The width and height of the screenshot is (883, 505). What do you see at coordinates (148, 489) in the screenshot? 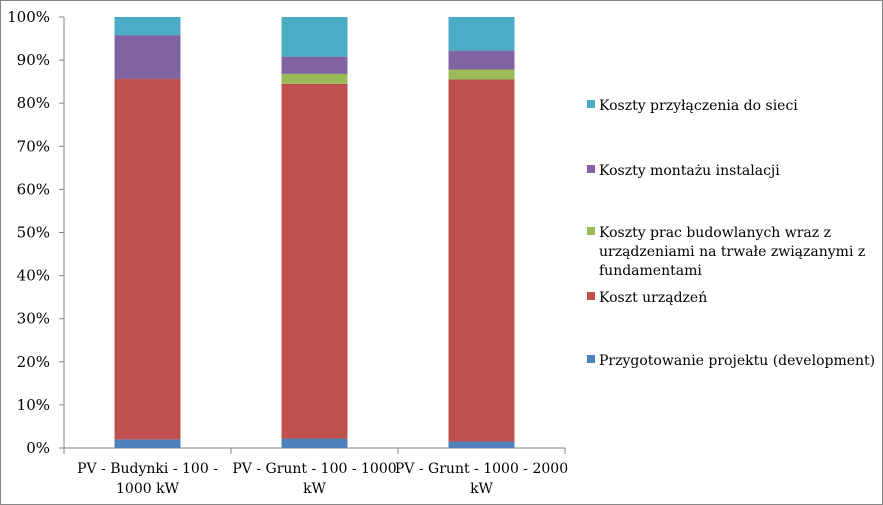
I see `x-category-label: 1000 kW` at bounding box center [148, 489].